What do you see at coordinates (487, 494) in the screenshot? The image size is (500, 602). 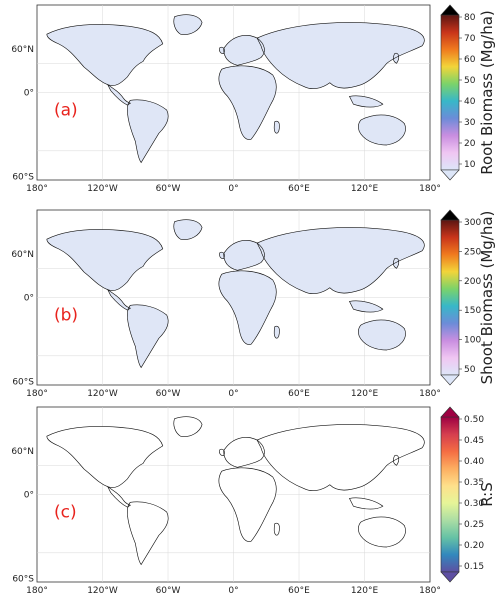 I see `colorbar-title: R:S` at bounding box center [487, 494].